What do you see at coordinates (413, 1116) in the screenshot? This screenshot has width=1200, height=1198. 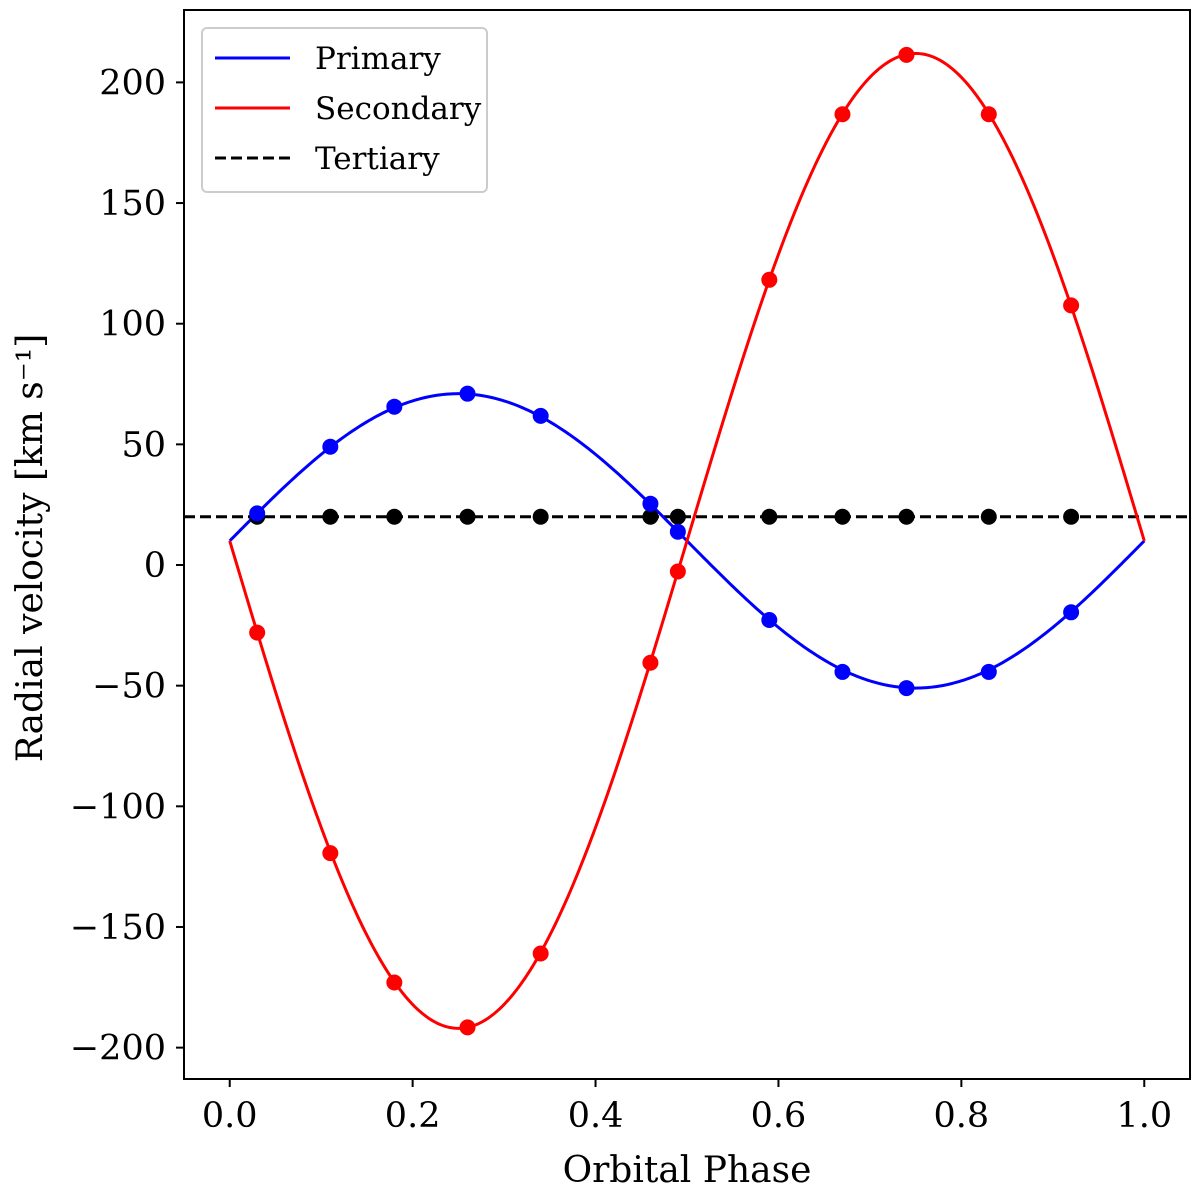 I see `x-tick-label: 0.2` at bounding box center [413, 1116].